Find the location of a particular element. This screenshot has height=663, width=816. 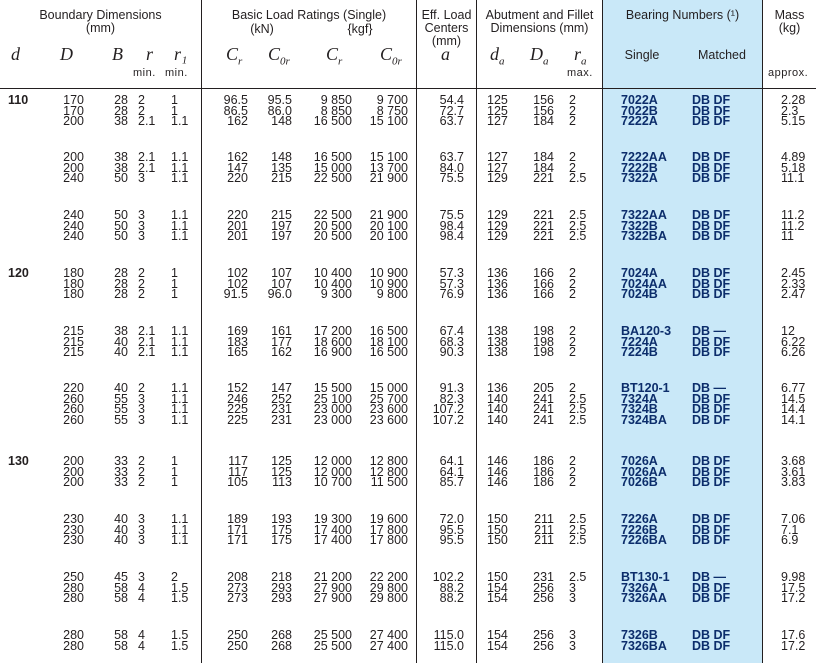

table-cell: 17.6 is located at coordinates (793, 635).